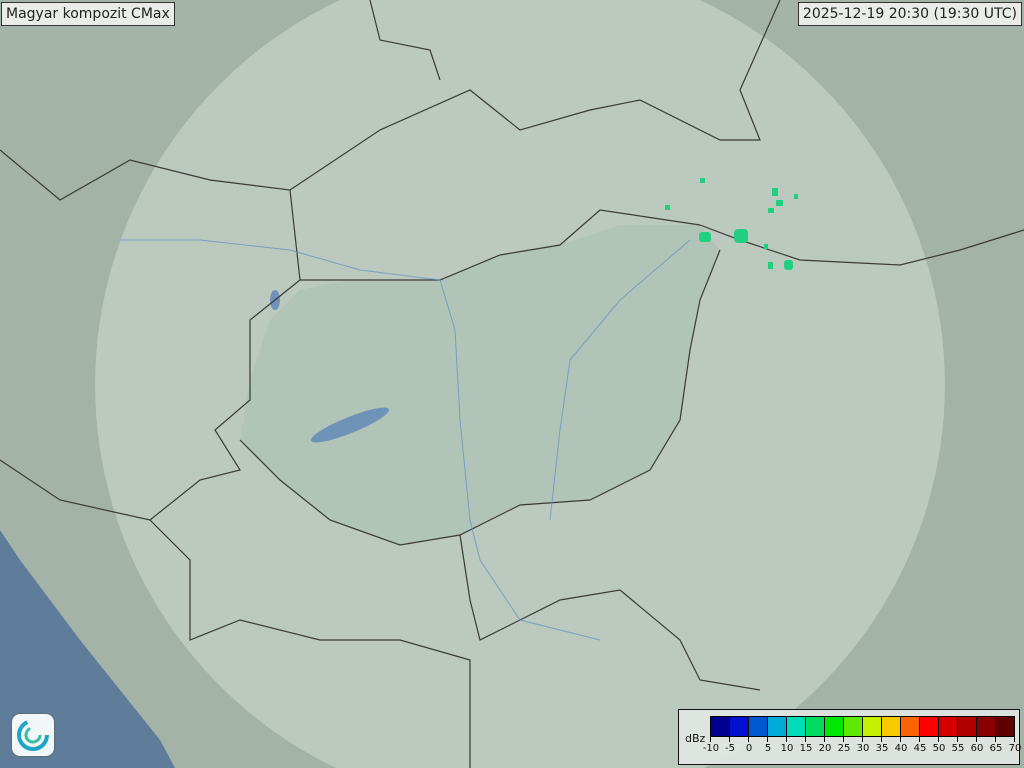 The height and width of the screenshot is (768, 1024). Describe the element at coordinates (920, 748) in the screenshot. I see `legend-tick-label: 45` at that location.